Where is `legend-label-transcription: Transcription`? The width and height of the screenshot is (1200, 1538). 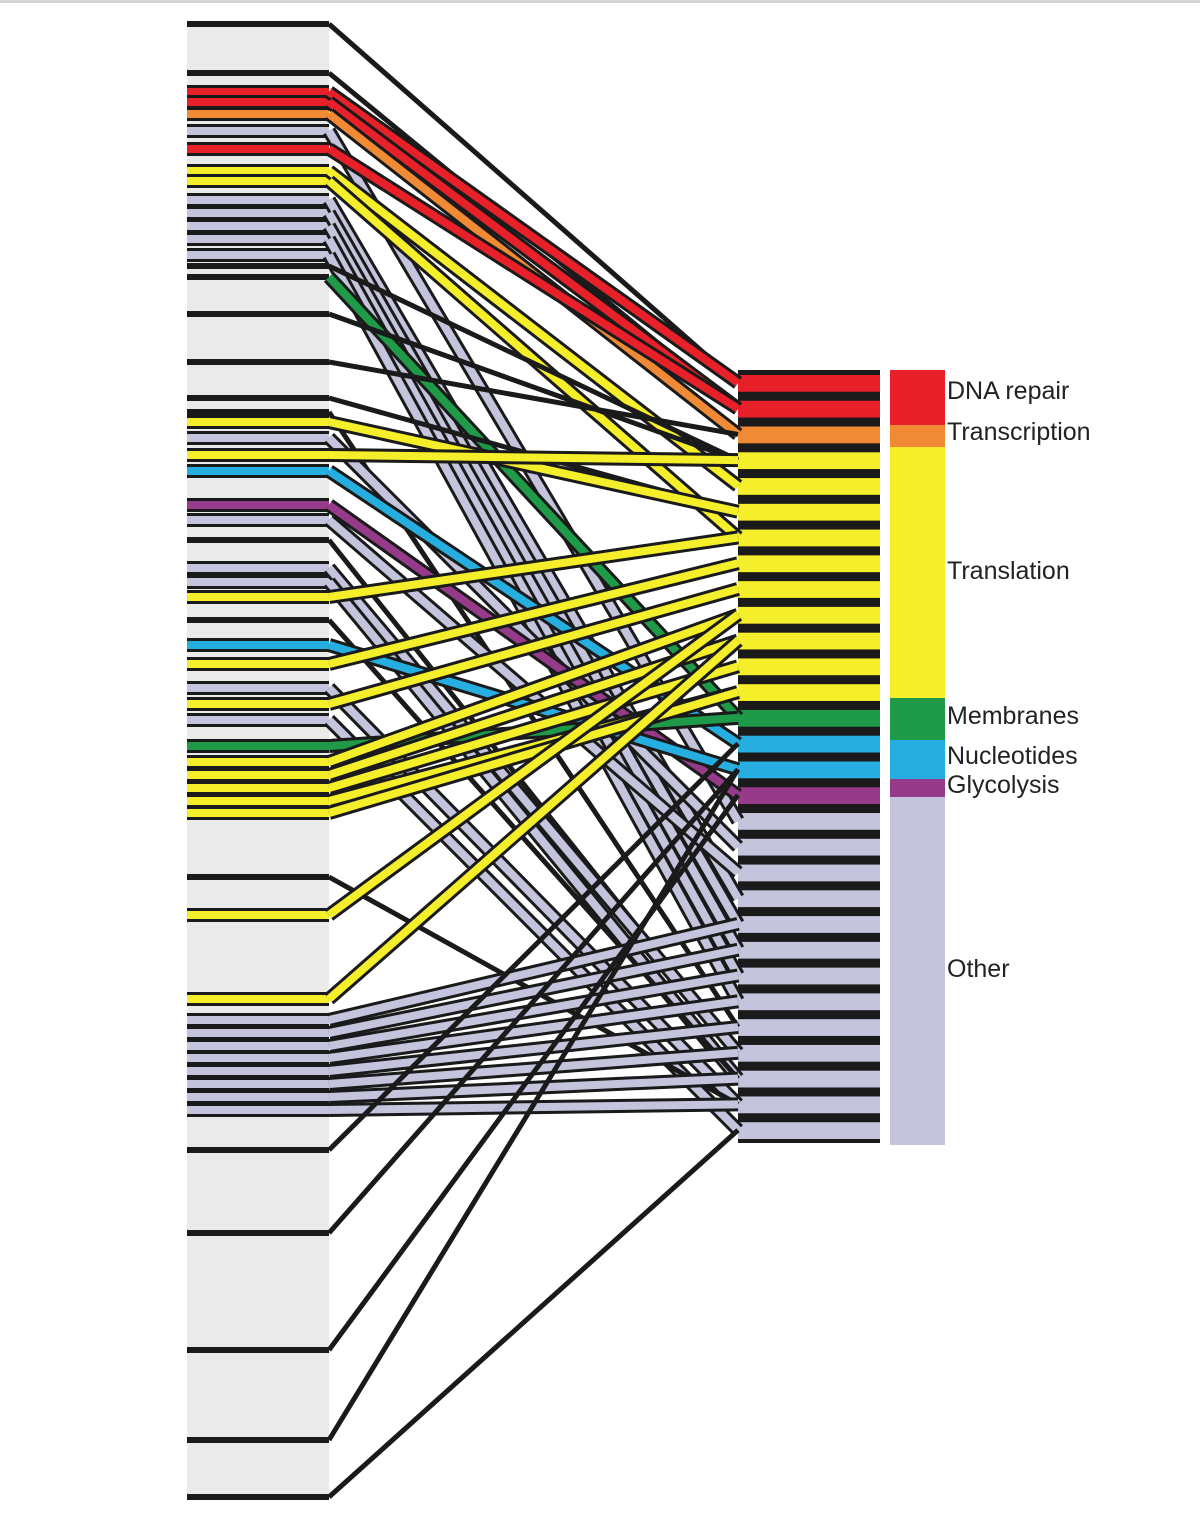
legend-label-transcription: Transcription is located at coordinates (1019, 432).